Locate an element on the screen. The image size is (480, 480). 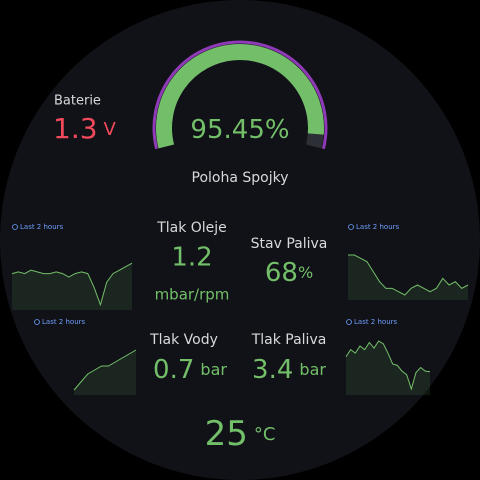
fuel-pressure-value: 3.4 bar is located at coordinates (289, 370).